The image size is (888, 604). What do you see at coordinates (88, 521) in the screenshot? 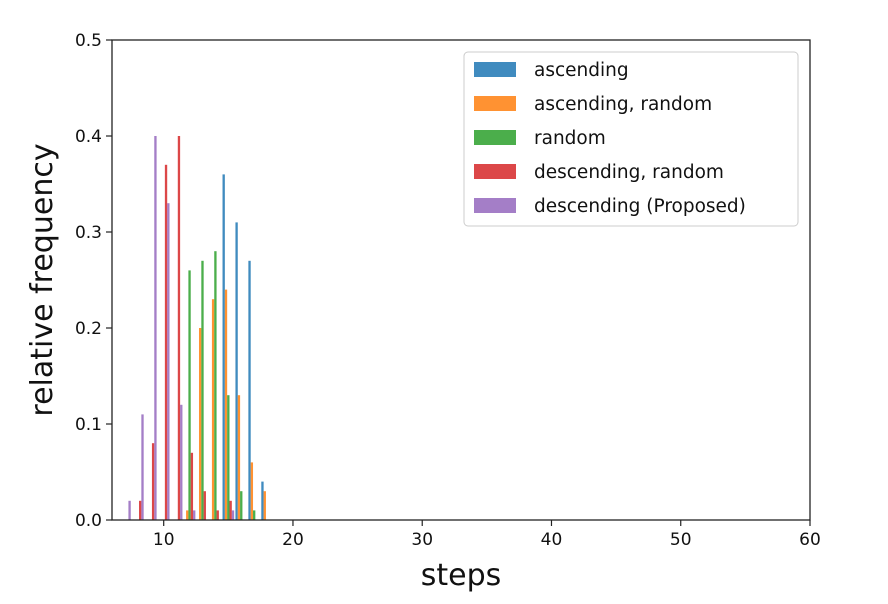
I see `y-tick-label: 0.0` at bounding box center [88, 521].